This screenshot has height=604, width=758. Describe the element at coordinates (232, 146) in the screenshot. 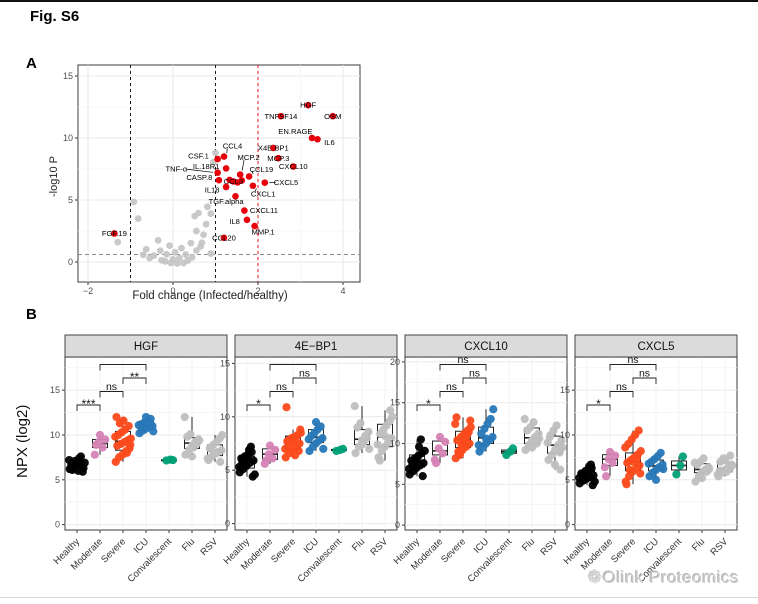

I see `volcano-gene-label: CCL4` at that location.